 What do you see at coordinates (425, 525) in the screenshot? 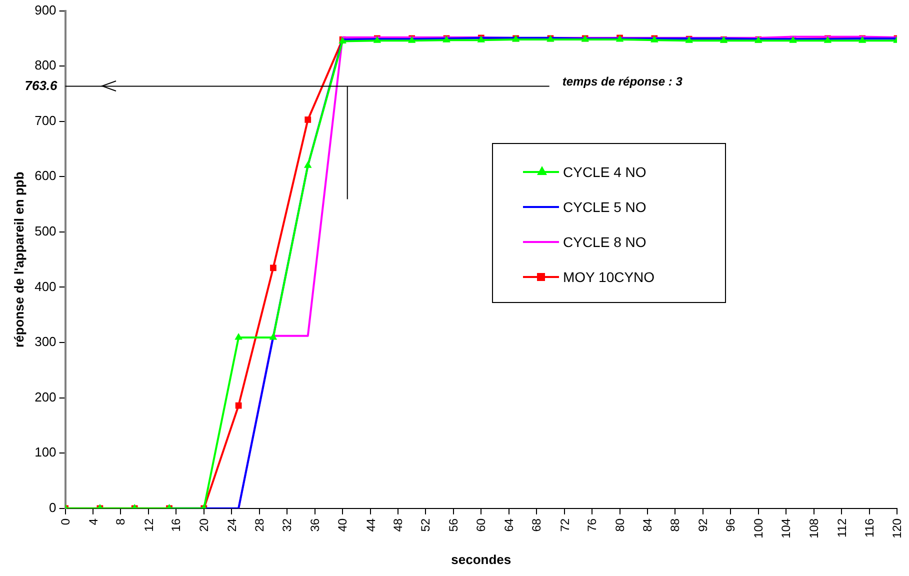
I see `x-tick-label: 52` at bounding box center [425, 525].